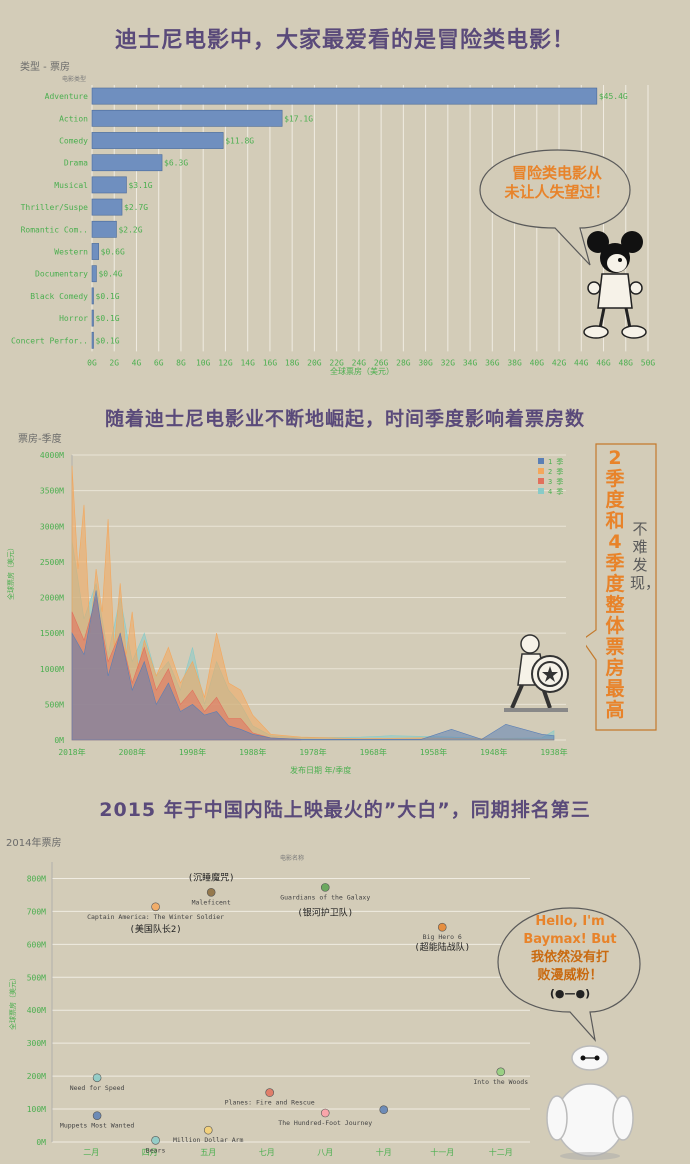 This screenshot has height=1164, width=690. What do you see at coordinates (344, 40) in the screenshot?
I see `headline-1: 迪士尼电影中，大家最爱看的是冒险类电影！` at bounding box center [344, 40].